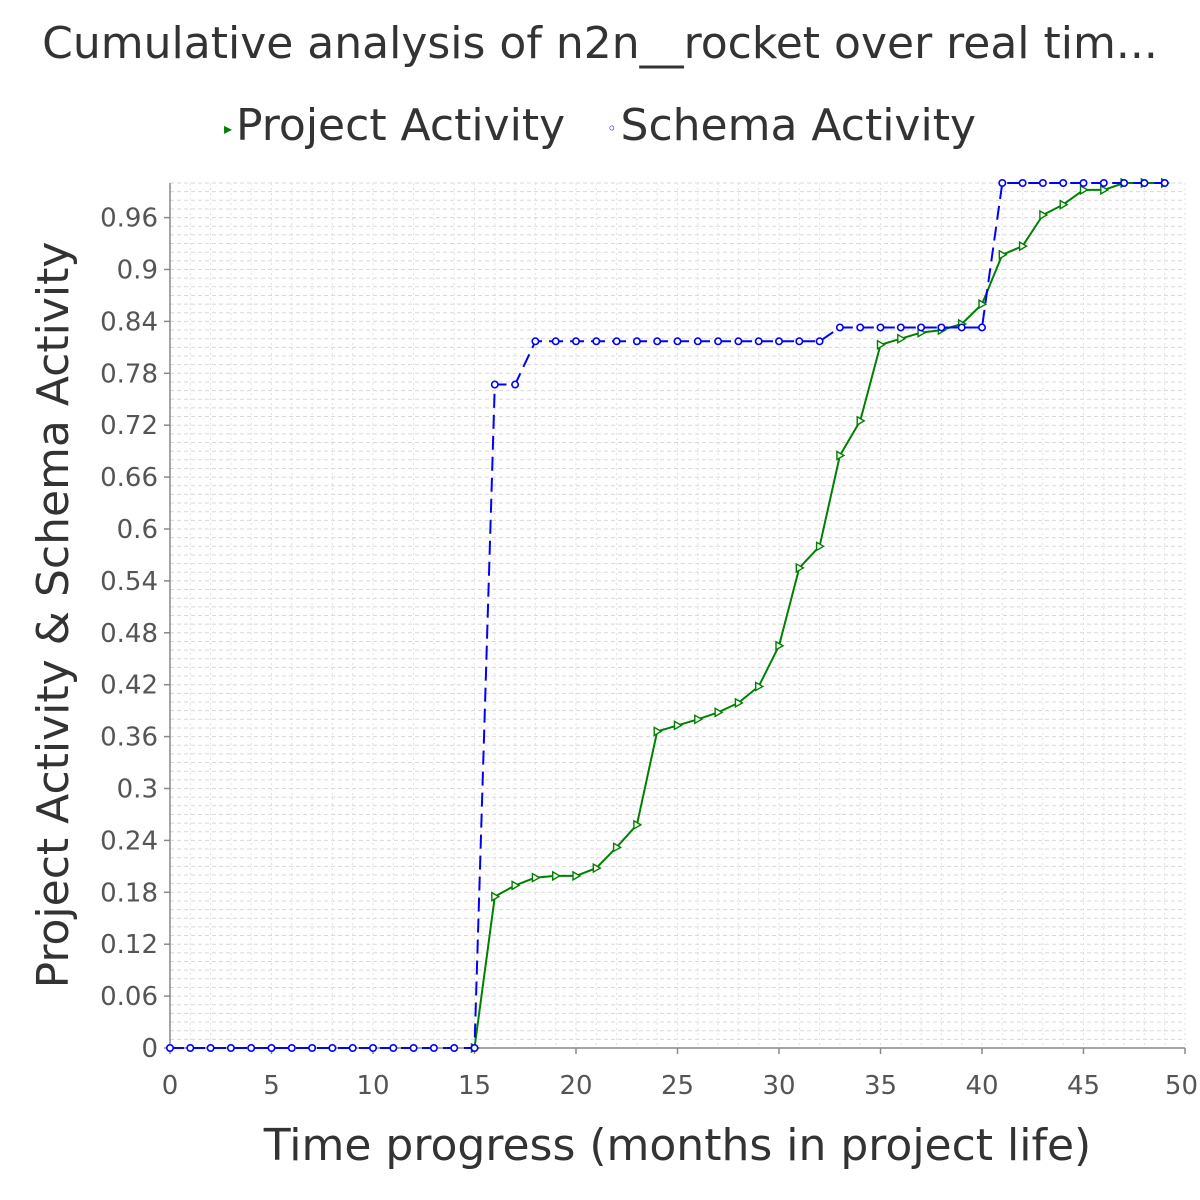 Image resolution: width=1200 pixels, height=1200 pixels. What do you see at coordinates (575, 1086) in the screenshot?
I see `x-tick-label: 20` at bounding box center [575, 1086].